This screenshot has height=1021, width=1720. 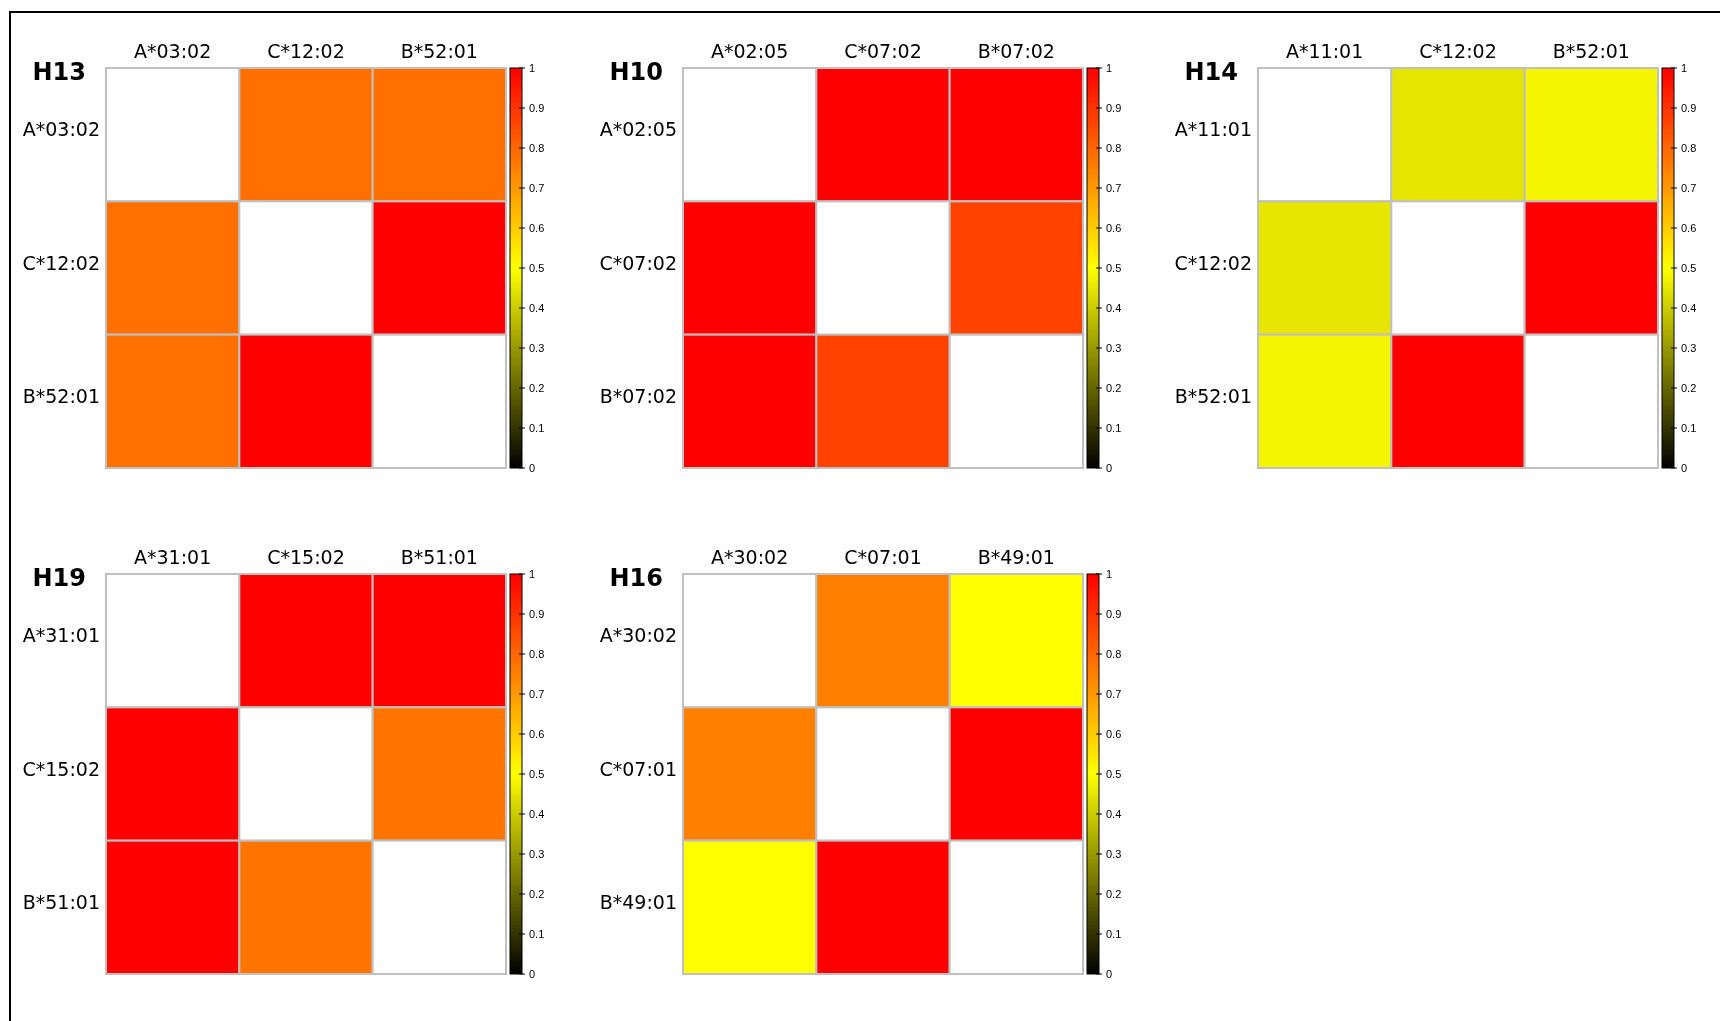 What do you see at coordinates (1211, 72) in the screenshot?
I see `chart-title: H14` at bounding box center [1211, 72].